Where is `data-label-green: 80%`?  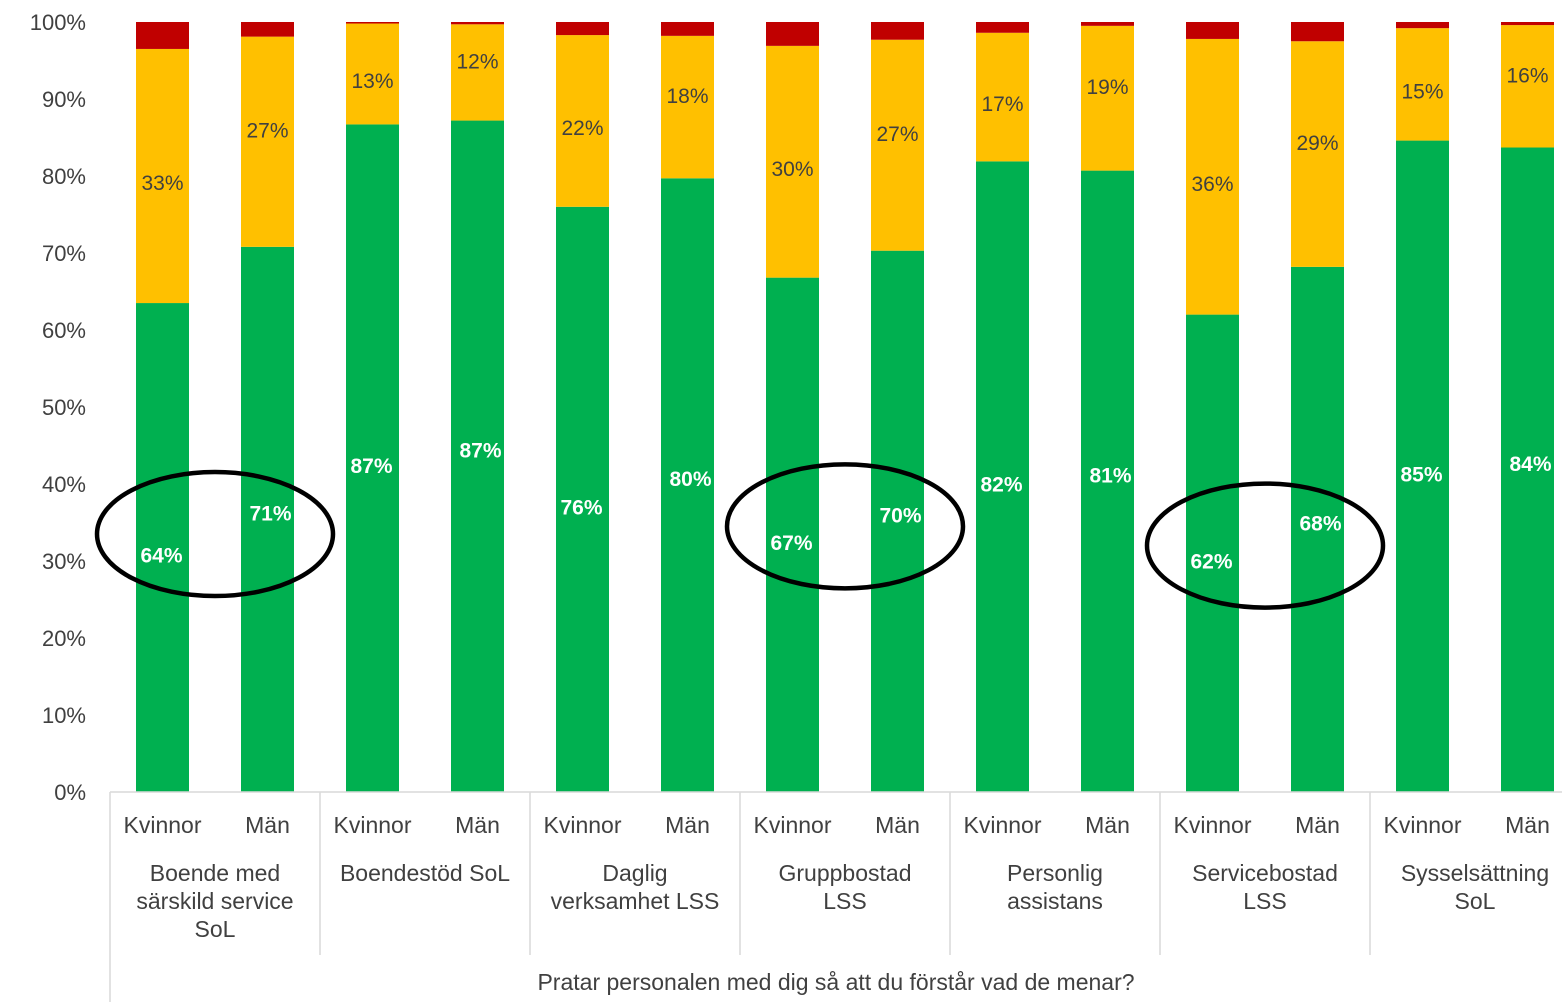
data-label-green: 80% is located at coordinates (690, 479).